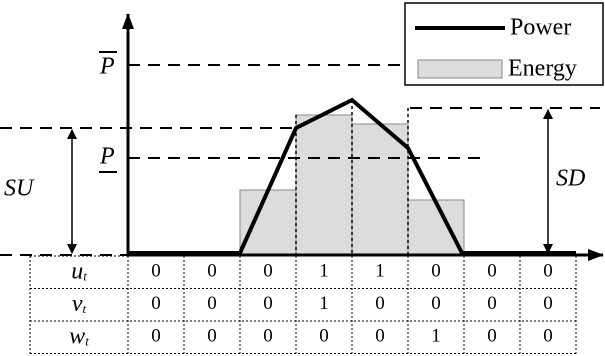 The height and width of the screenshot is (356, 605). I want to click on sd-label: SD, so click(570, 179).